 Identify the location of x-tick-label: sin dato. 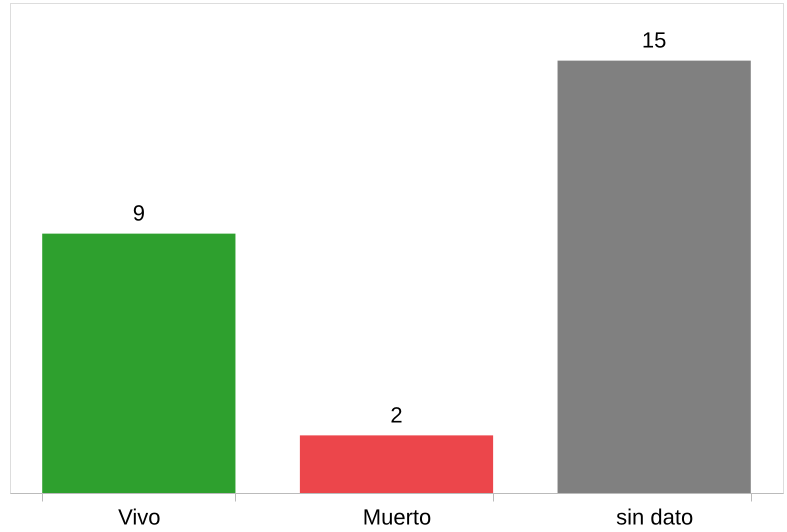
(655, 517).